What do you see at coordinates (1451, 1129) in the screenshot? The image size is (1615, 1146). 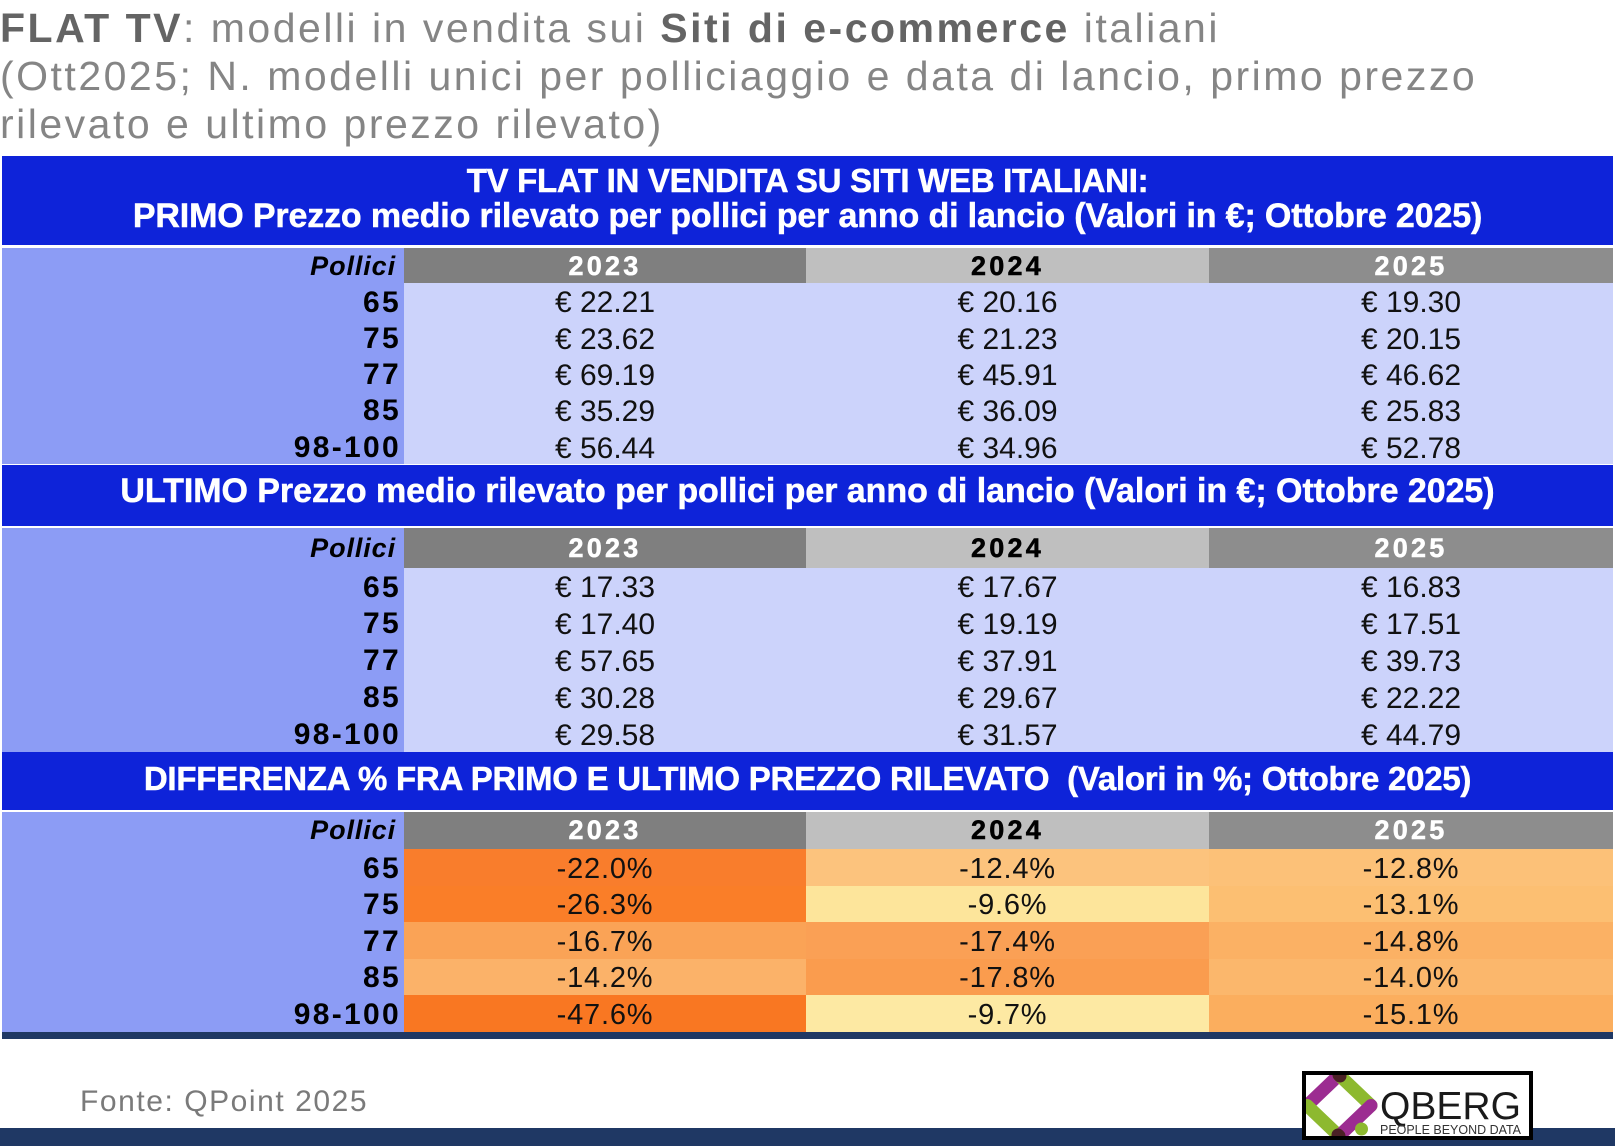 I see `svg-text: PEOPLE BEYOND DATA` at bounding box center [1451, 1129].